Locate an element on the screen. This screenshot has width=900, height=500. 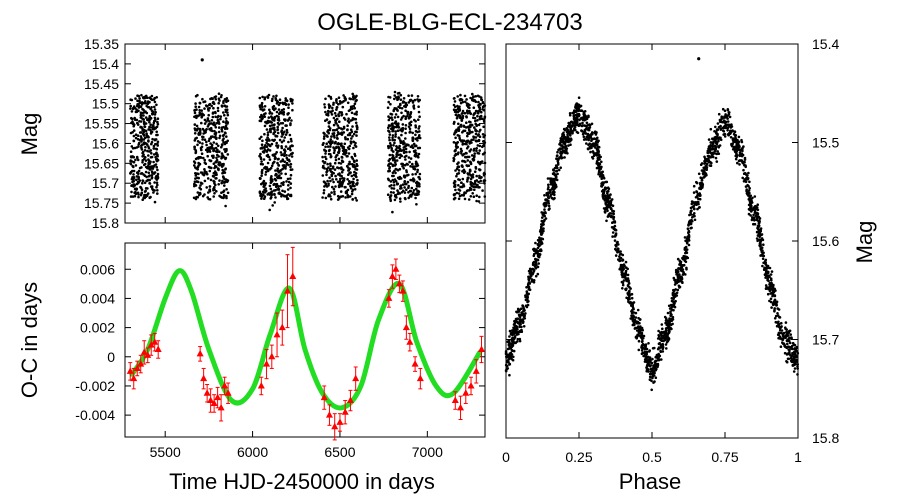
ytick-label: -0.002 is located at coordinates (95, 386).